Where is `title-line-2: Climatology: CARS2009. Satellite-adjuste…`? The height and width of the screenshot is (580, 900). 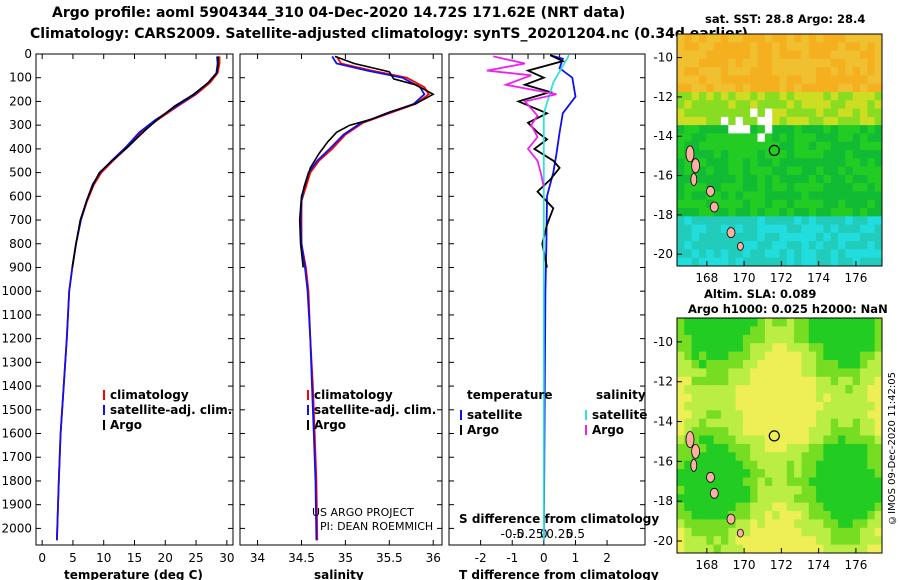
title-line-2: Climatology: CARS2009. Satellite-adjuste… is located at coordinates (389, 34).